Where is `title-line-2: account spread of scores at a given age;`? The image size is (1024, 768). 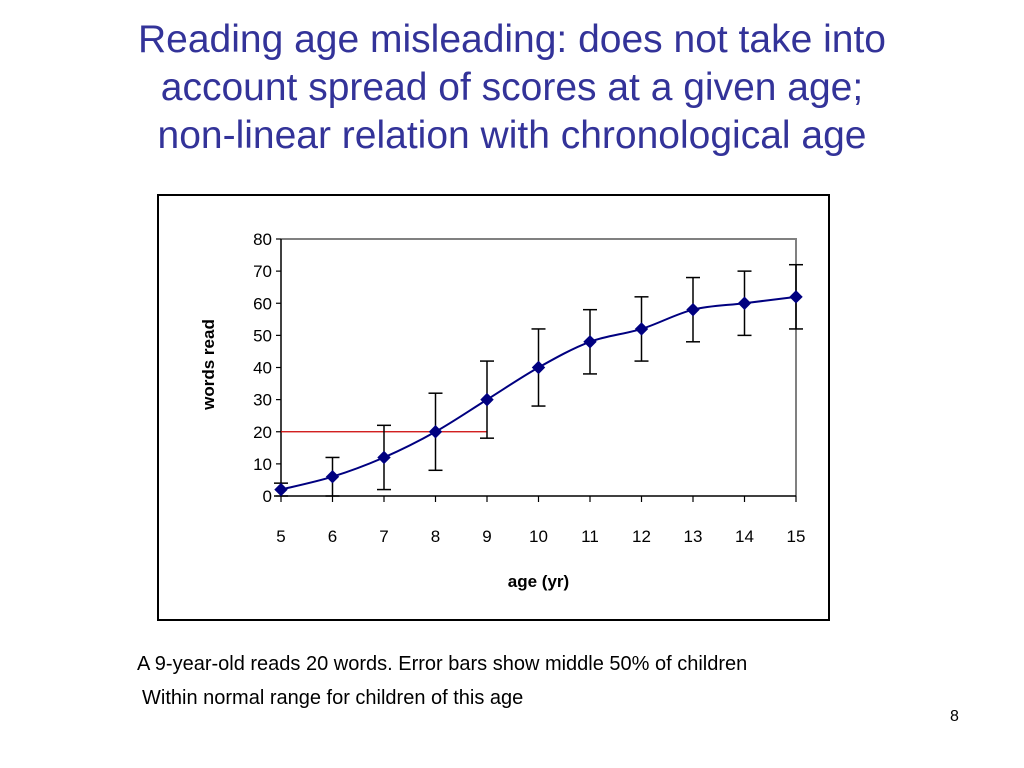 title-line-2: account spread of scores at a given age; is located at coordinates (512, 87).